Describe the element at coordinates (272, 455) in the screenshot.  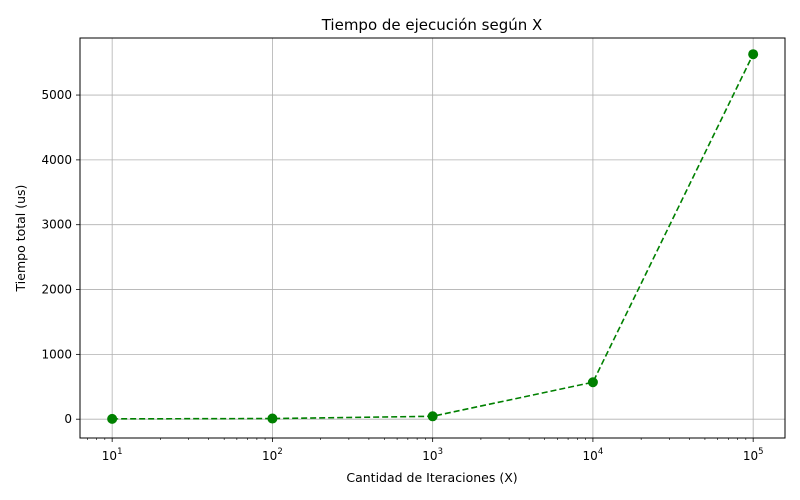
I see `x-tick-label: 10²` at that location.